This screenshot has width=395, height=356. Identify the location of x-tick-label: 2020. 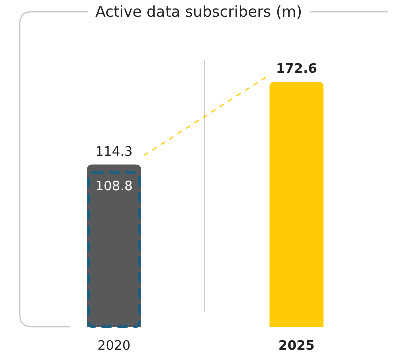
(114, 346).